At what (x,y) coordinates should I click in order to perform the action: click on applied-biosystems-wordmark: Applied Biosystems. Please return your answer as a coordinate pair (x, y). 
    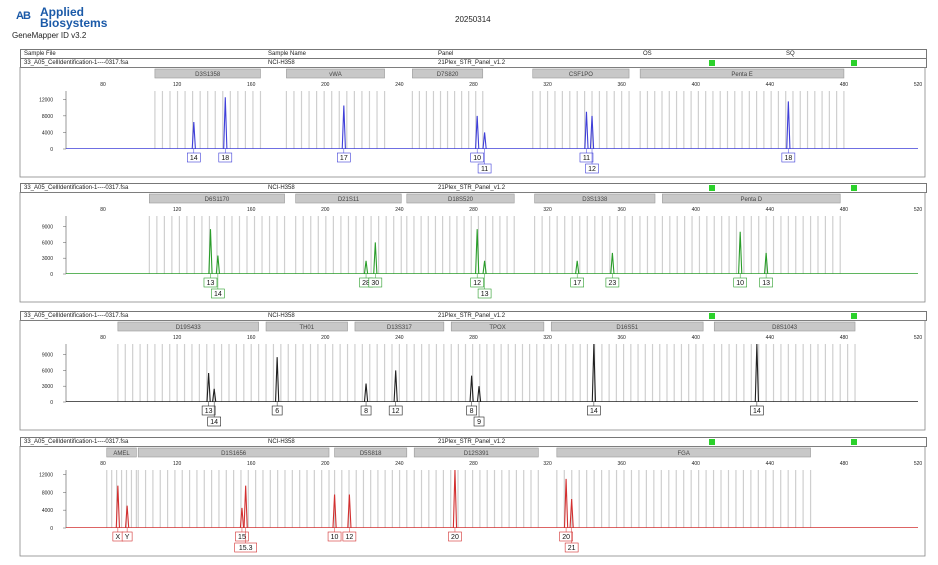
    Looking at the image, I should click on (74, 17).